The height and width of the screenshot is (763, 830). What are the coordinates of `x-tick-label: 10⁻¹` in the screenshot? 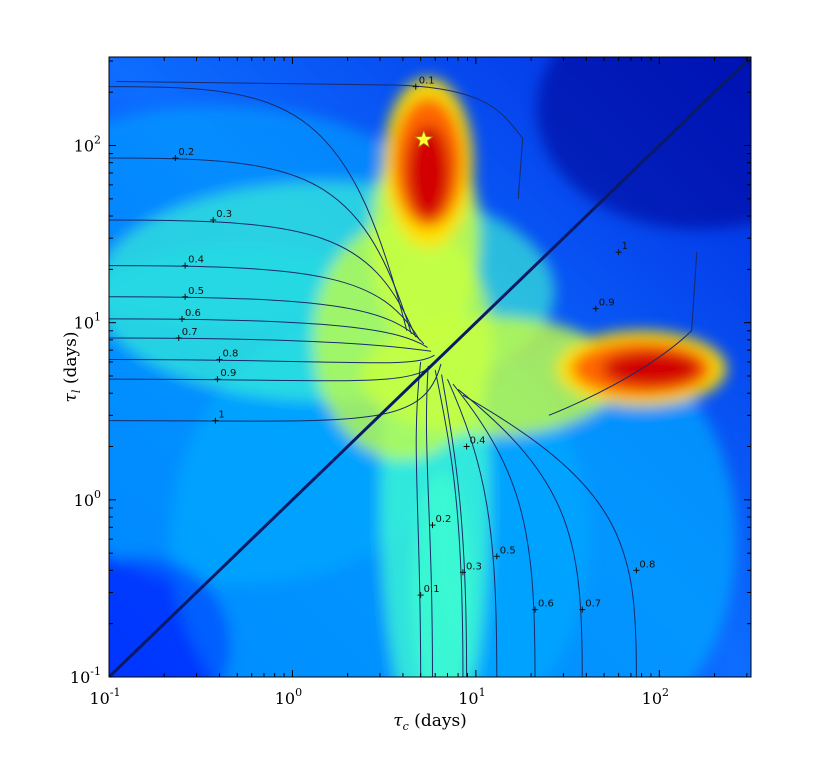 It's located at (104, 697).